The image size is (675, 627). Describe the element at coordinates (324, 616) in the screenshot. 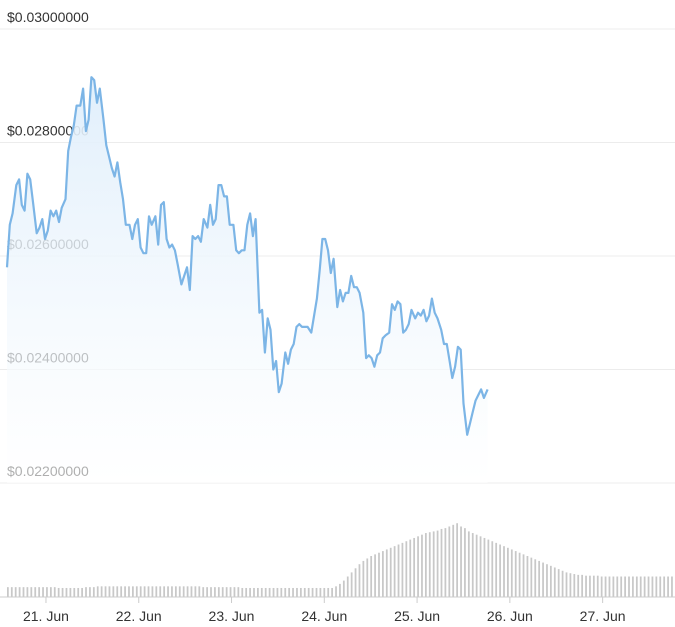

I see `x-tick-label: 24. Jun` at that location.